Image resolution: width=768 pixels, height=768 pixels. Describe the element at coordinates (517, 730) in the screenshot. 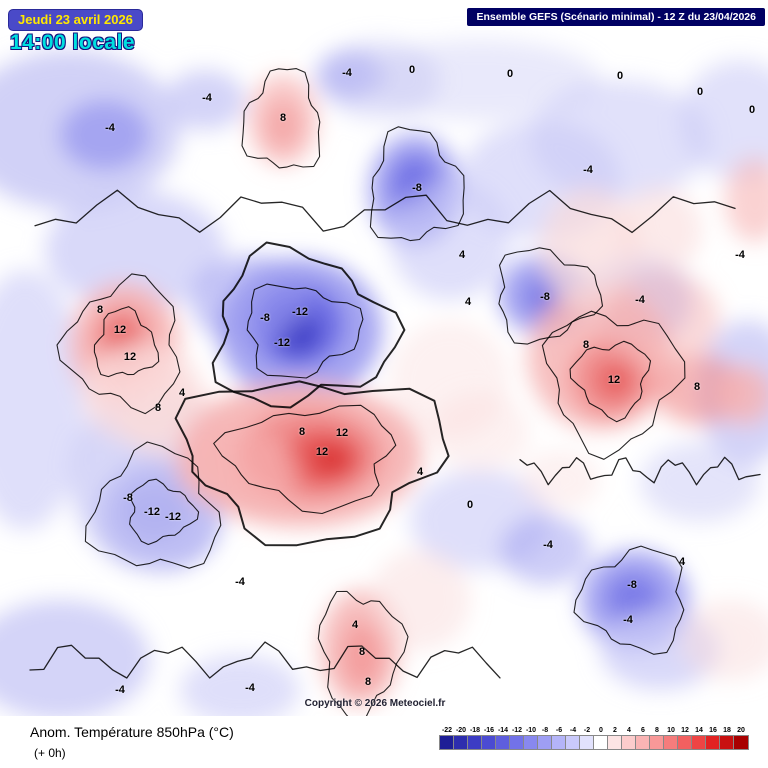

I see `legend-tick-label: -12` at that location.